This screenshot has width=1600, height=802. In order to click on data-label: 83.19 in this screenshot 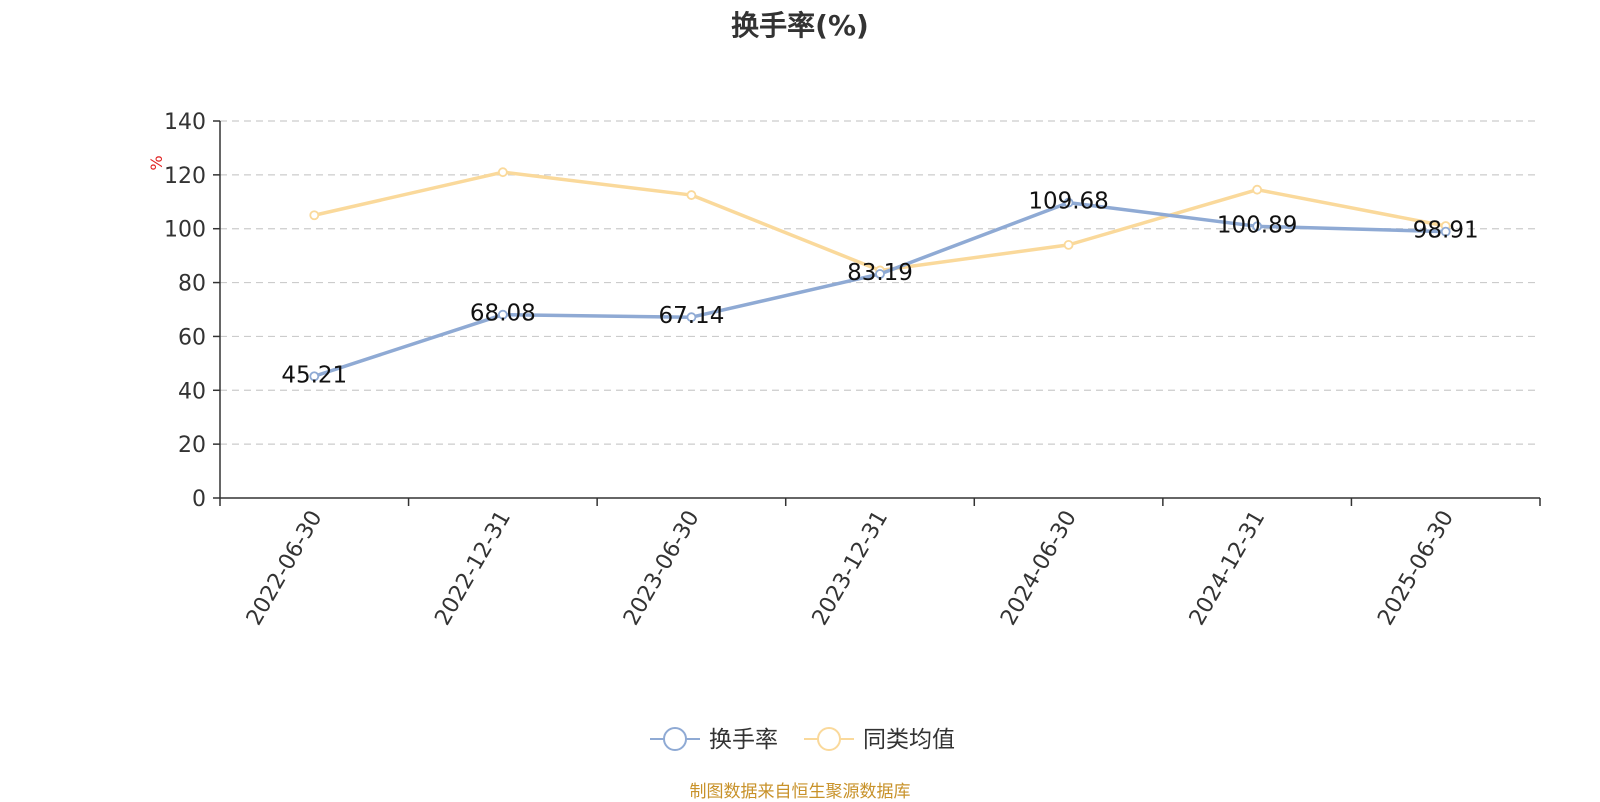, I will do `click(880, 273)`.